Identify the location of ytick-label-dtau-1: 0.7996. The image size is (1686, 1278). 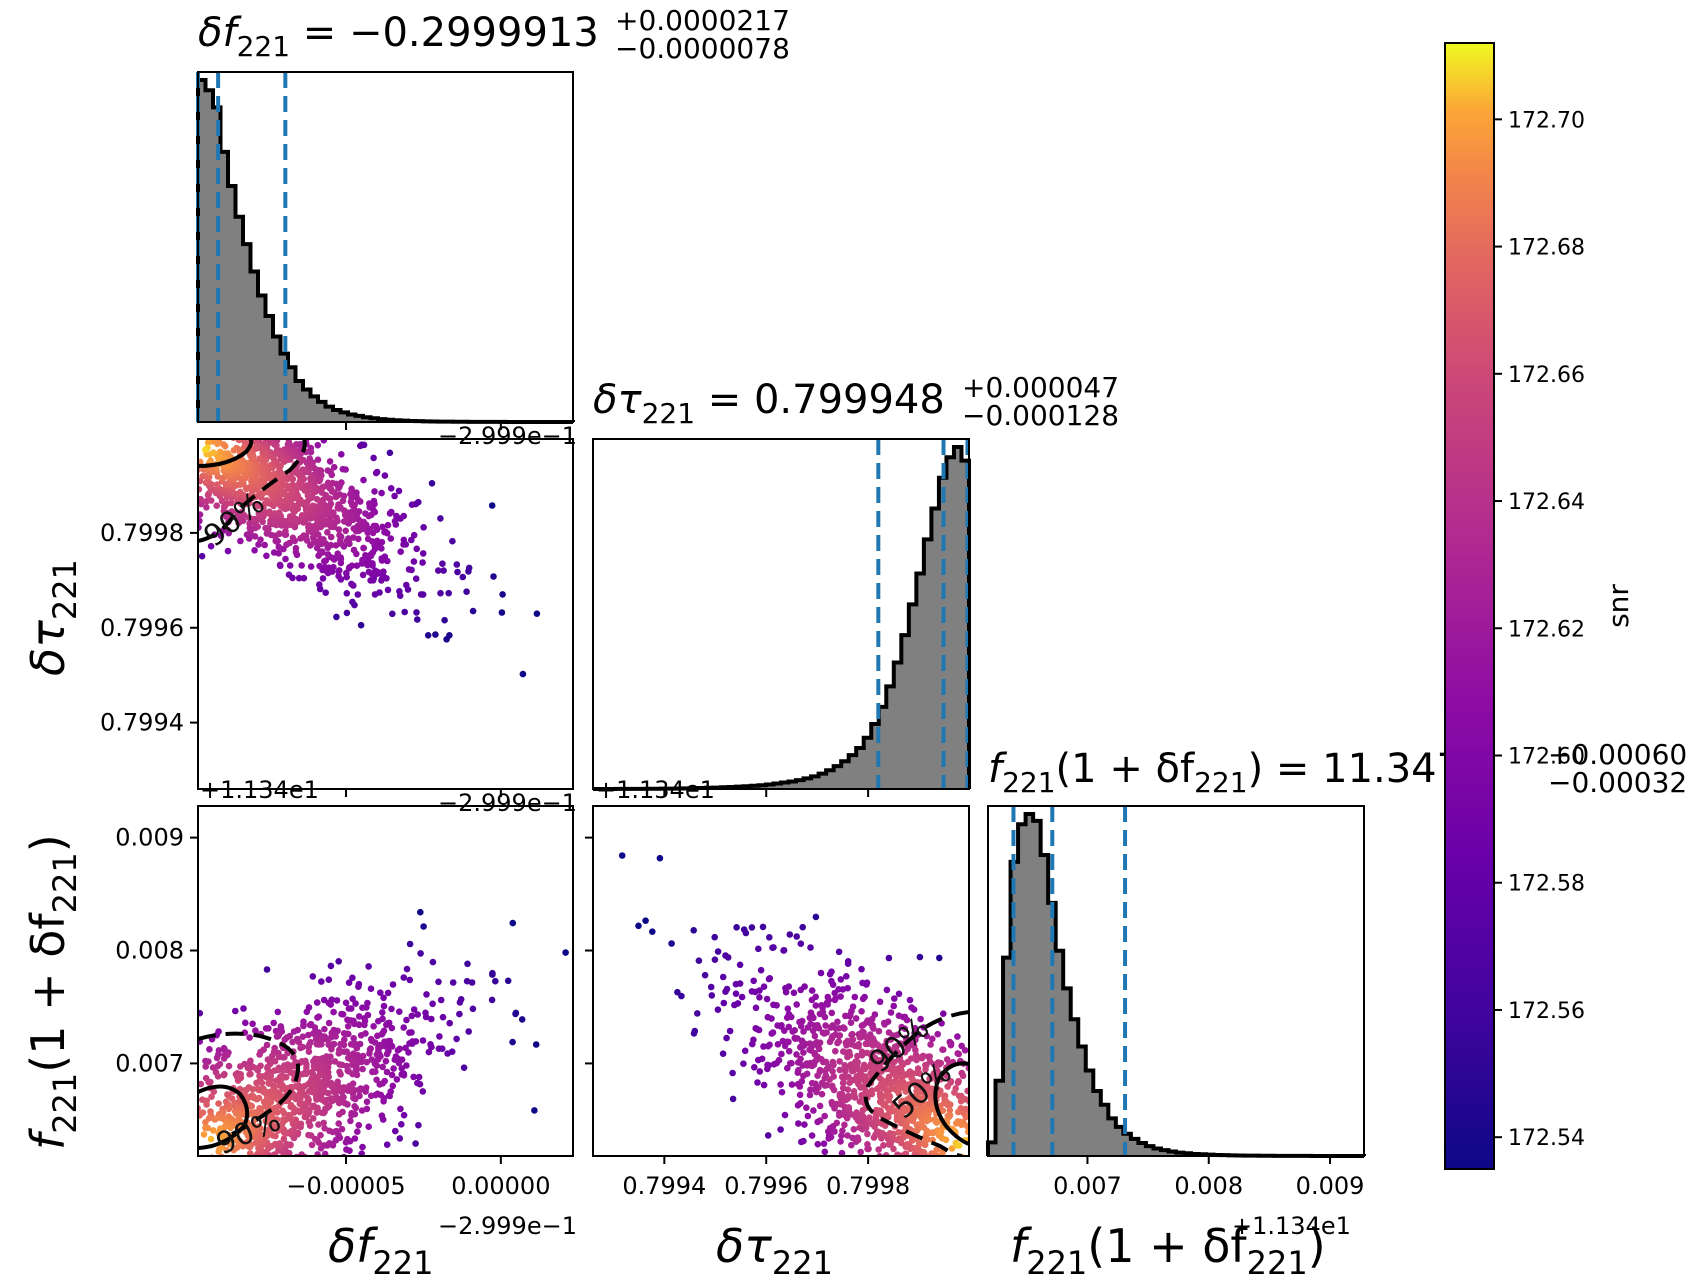
(142, 628).